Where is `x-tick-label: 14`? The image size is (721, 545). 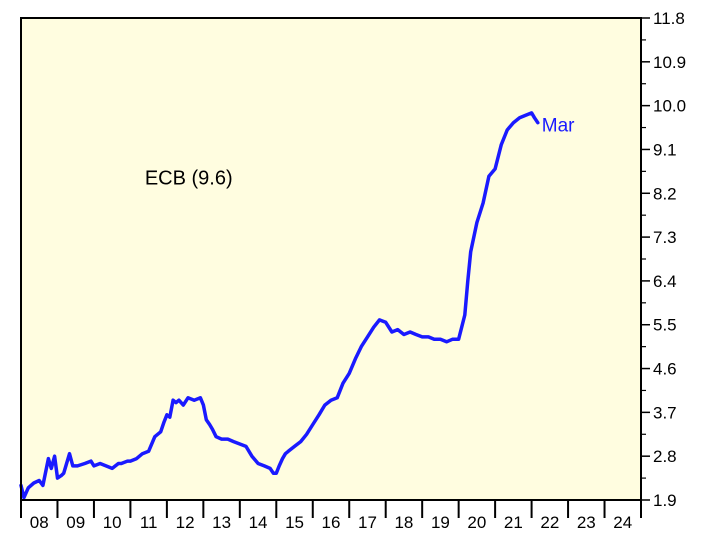 x-tick-label: 14 is located at coordinates (258, 522).